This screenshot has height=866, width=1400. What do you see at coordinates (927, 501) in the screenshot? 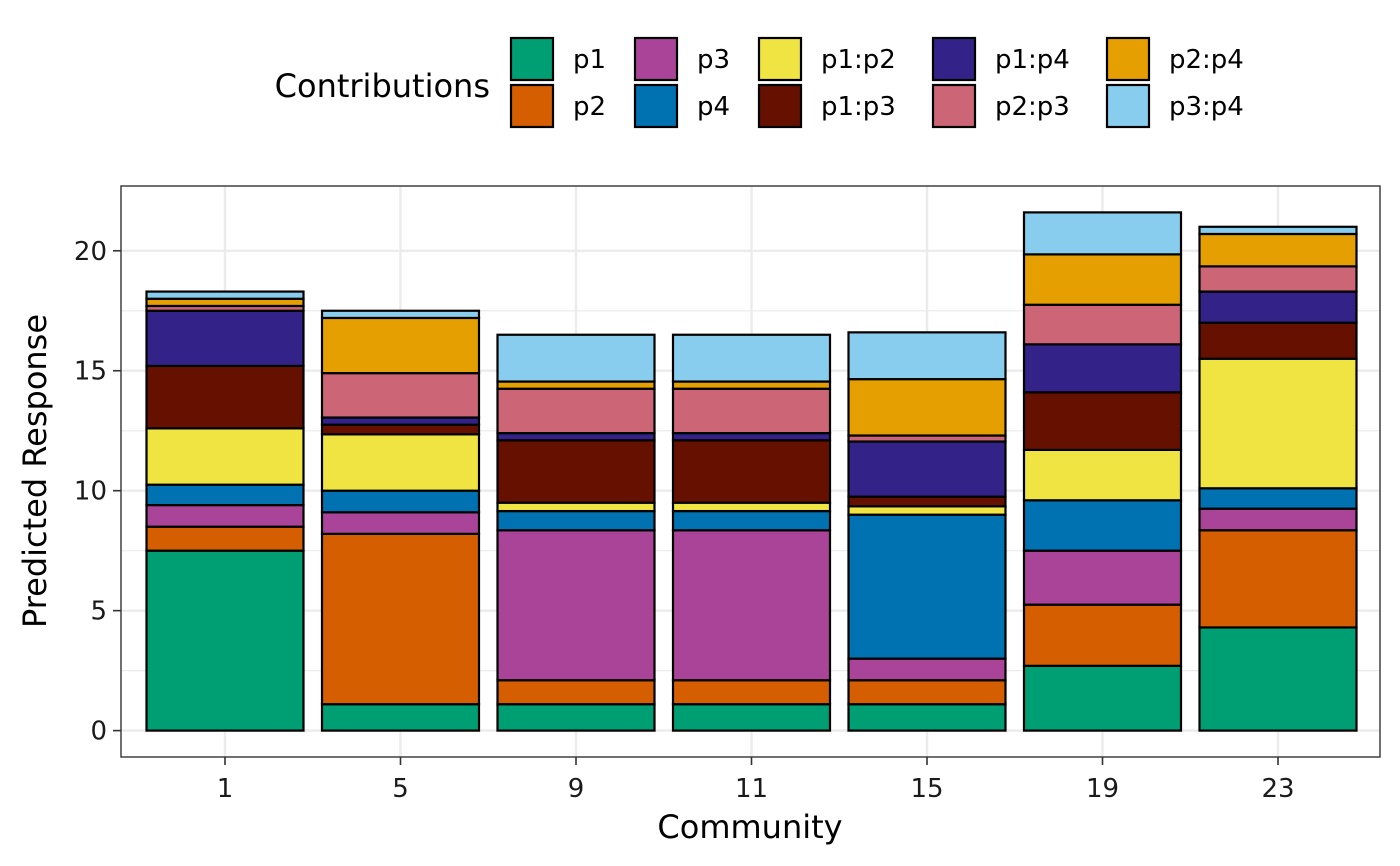
I see `bar-segment-15-p1-p3` at bounding box center [927, 501].